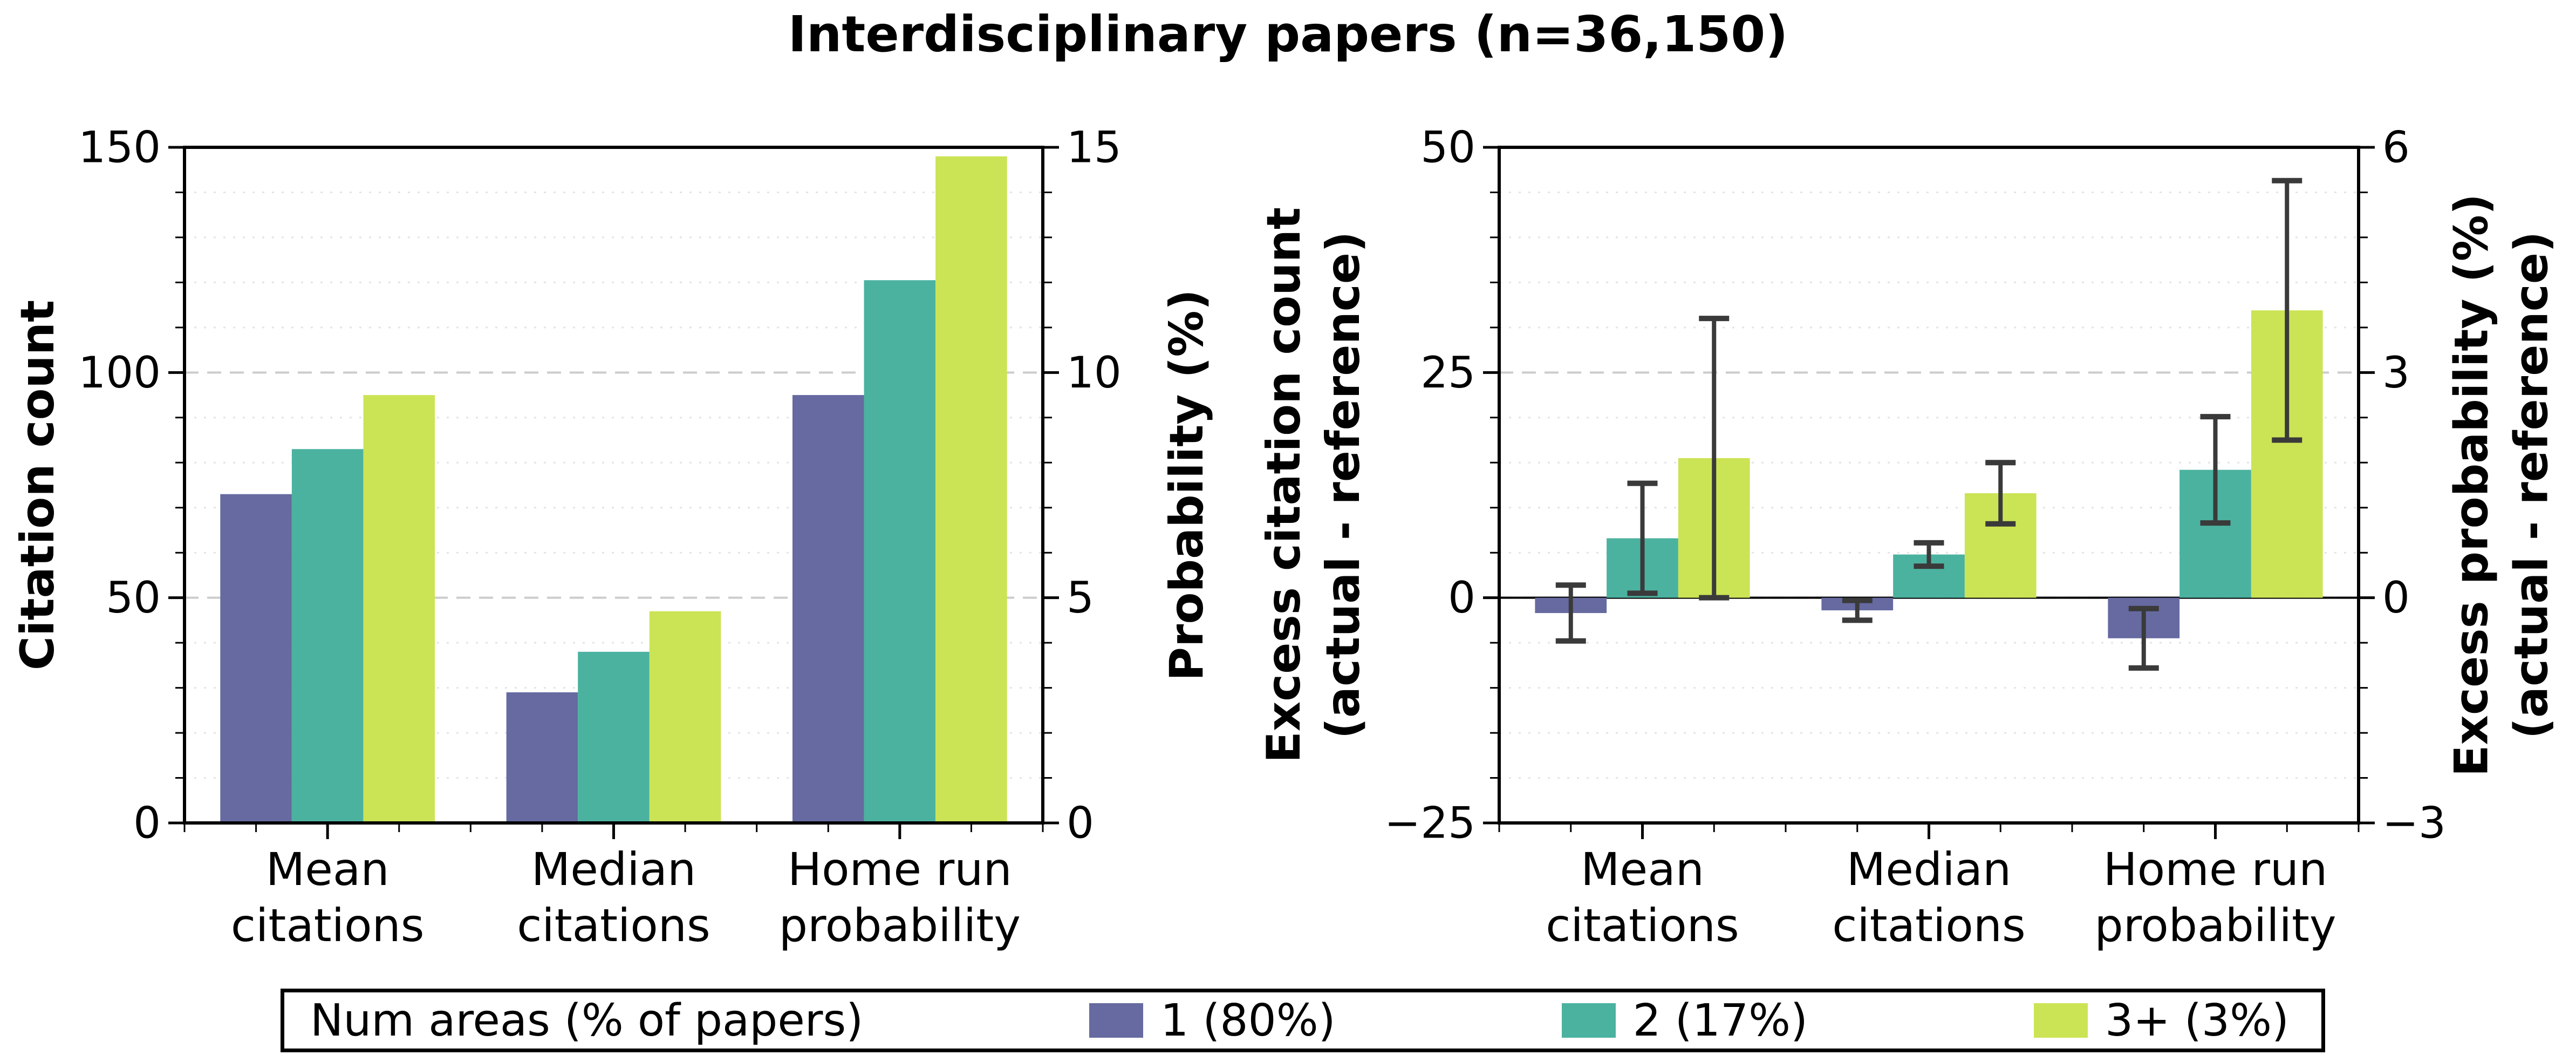 The width and height of the screenshot is (2576, 1062). What do you see at coordinates (1288, 34) in the screenshot?
I see `figure-title: Interdisciplinary papers (n=36,150)` at bounding box center [1288, 34].